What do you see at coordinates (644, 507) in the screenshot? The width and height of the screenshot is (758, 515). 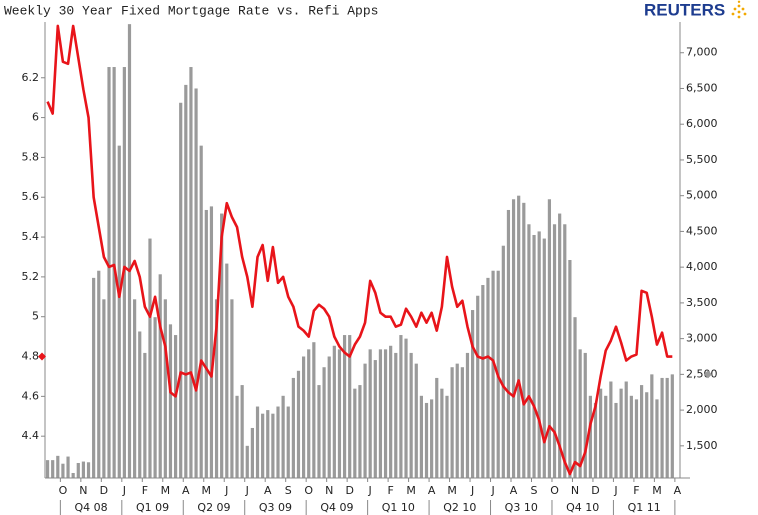 I see `quarter-label: Q1 11` at bounding box center [644, 507].